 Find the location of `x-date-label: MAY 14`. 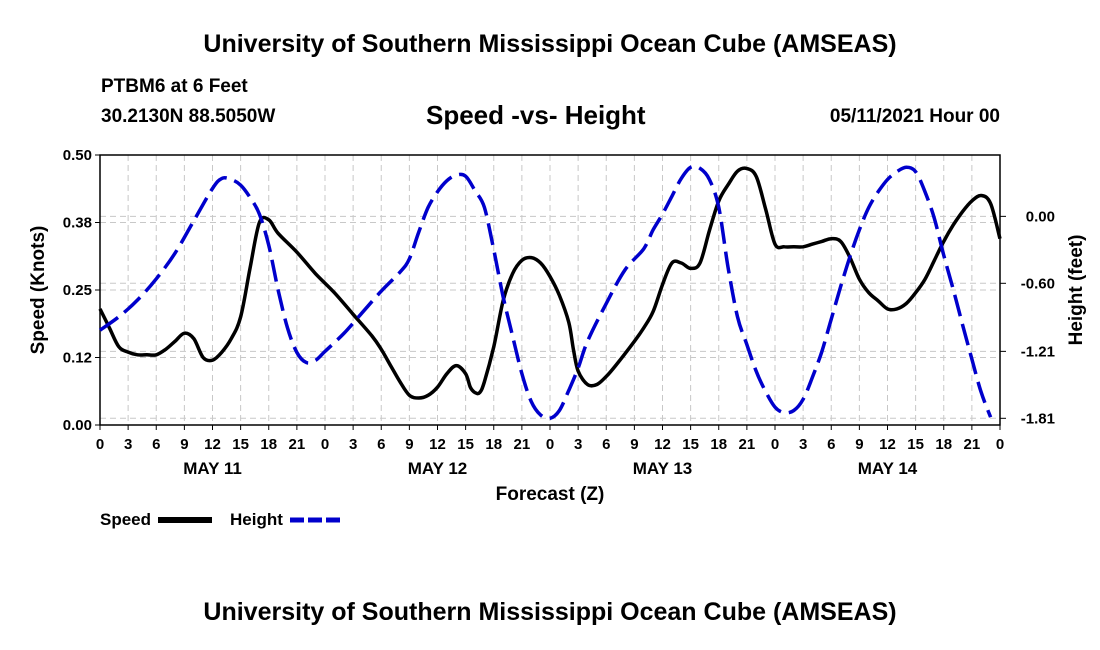

x-date-label: MAY 14 is located at coordinates (888, 468).